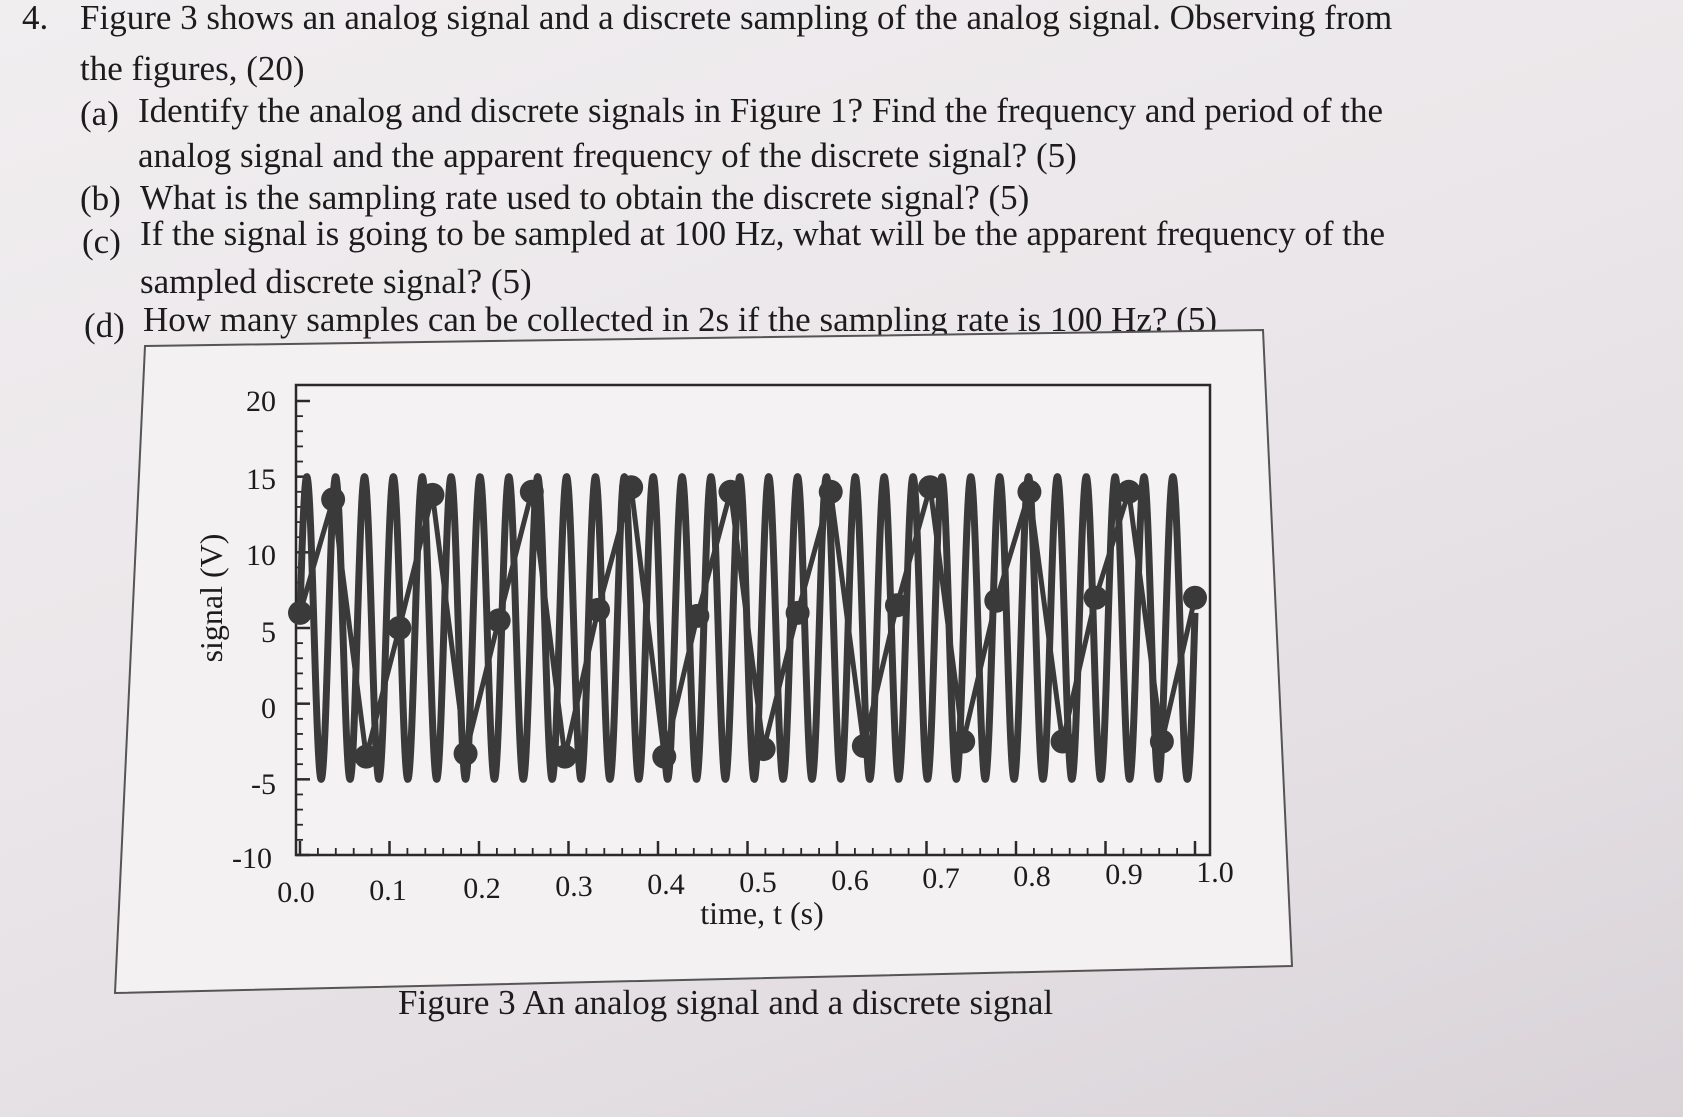  Describe the element at coordinates (336, 281) in the screenshot. I see `part-c-line2: sampled discrete signal? (5)` at that location.